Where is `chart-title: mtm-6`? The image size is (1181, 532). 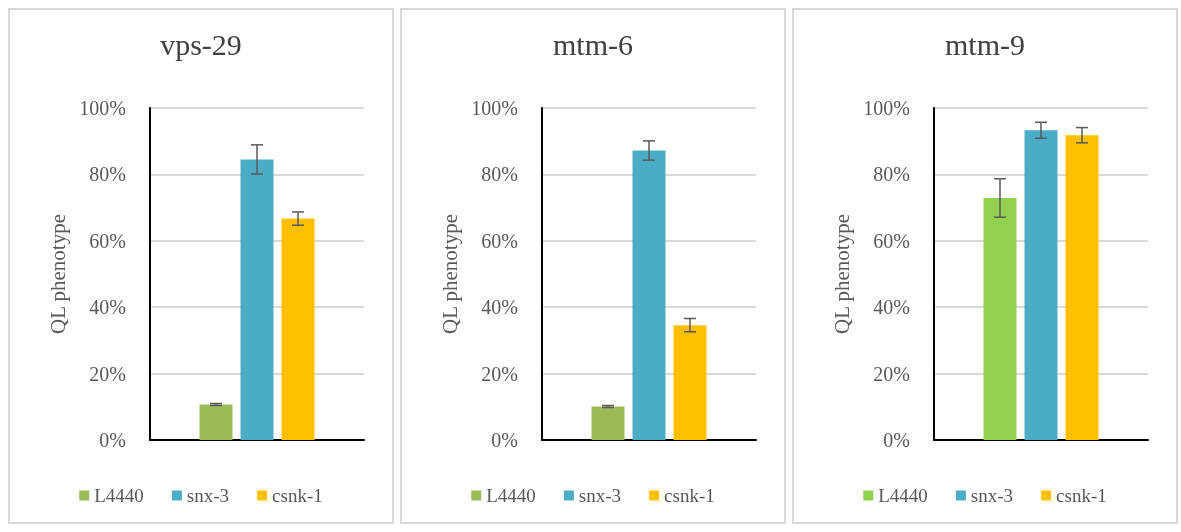 chart-title: mtm-6 is located at coordinates (593, 44).